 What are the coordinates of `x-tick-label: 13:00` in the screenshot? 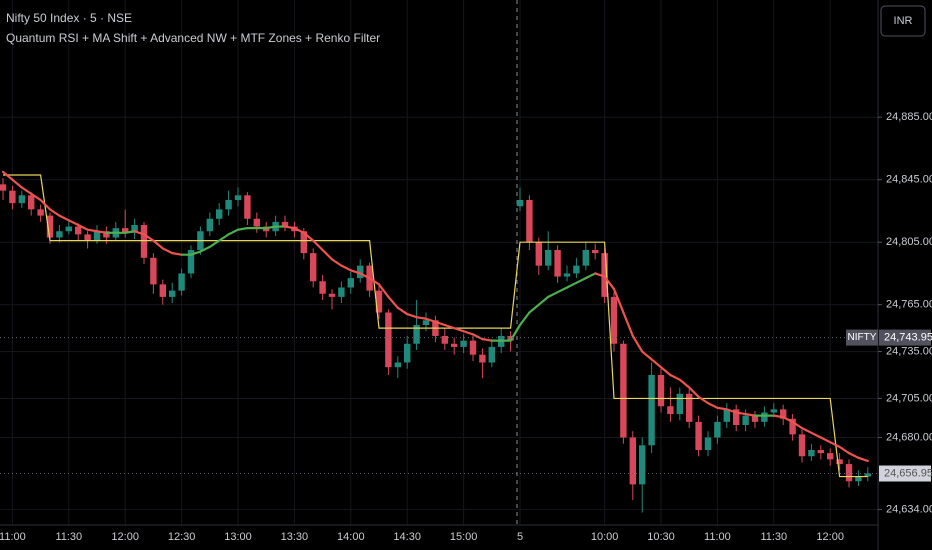 It's located at (238, 537).